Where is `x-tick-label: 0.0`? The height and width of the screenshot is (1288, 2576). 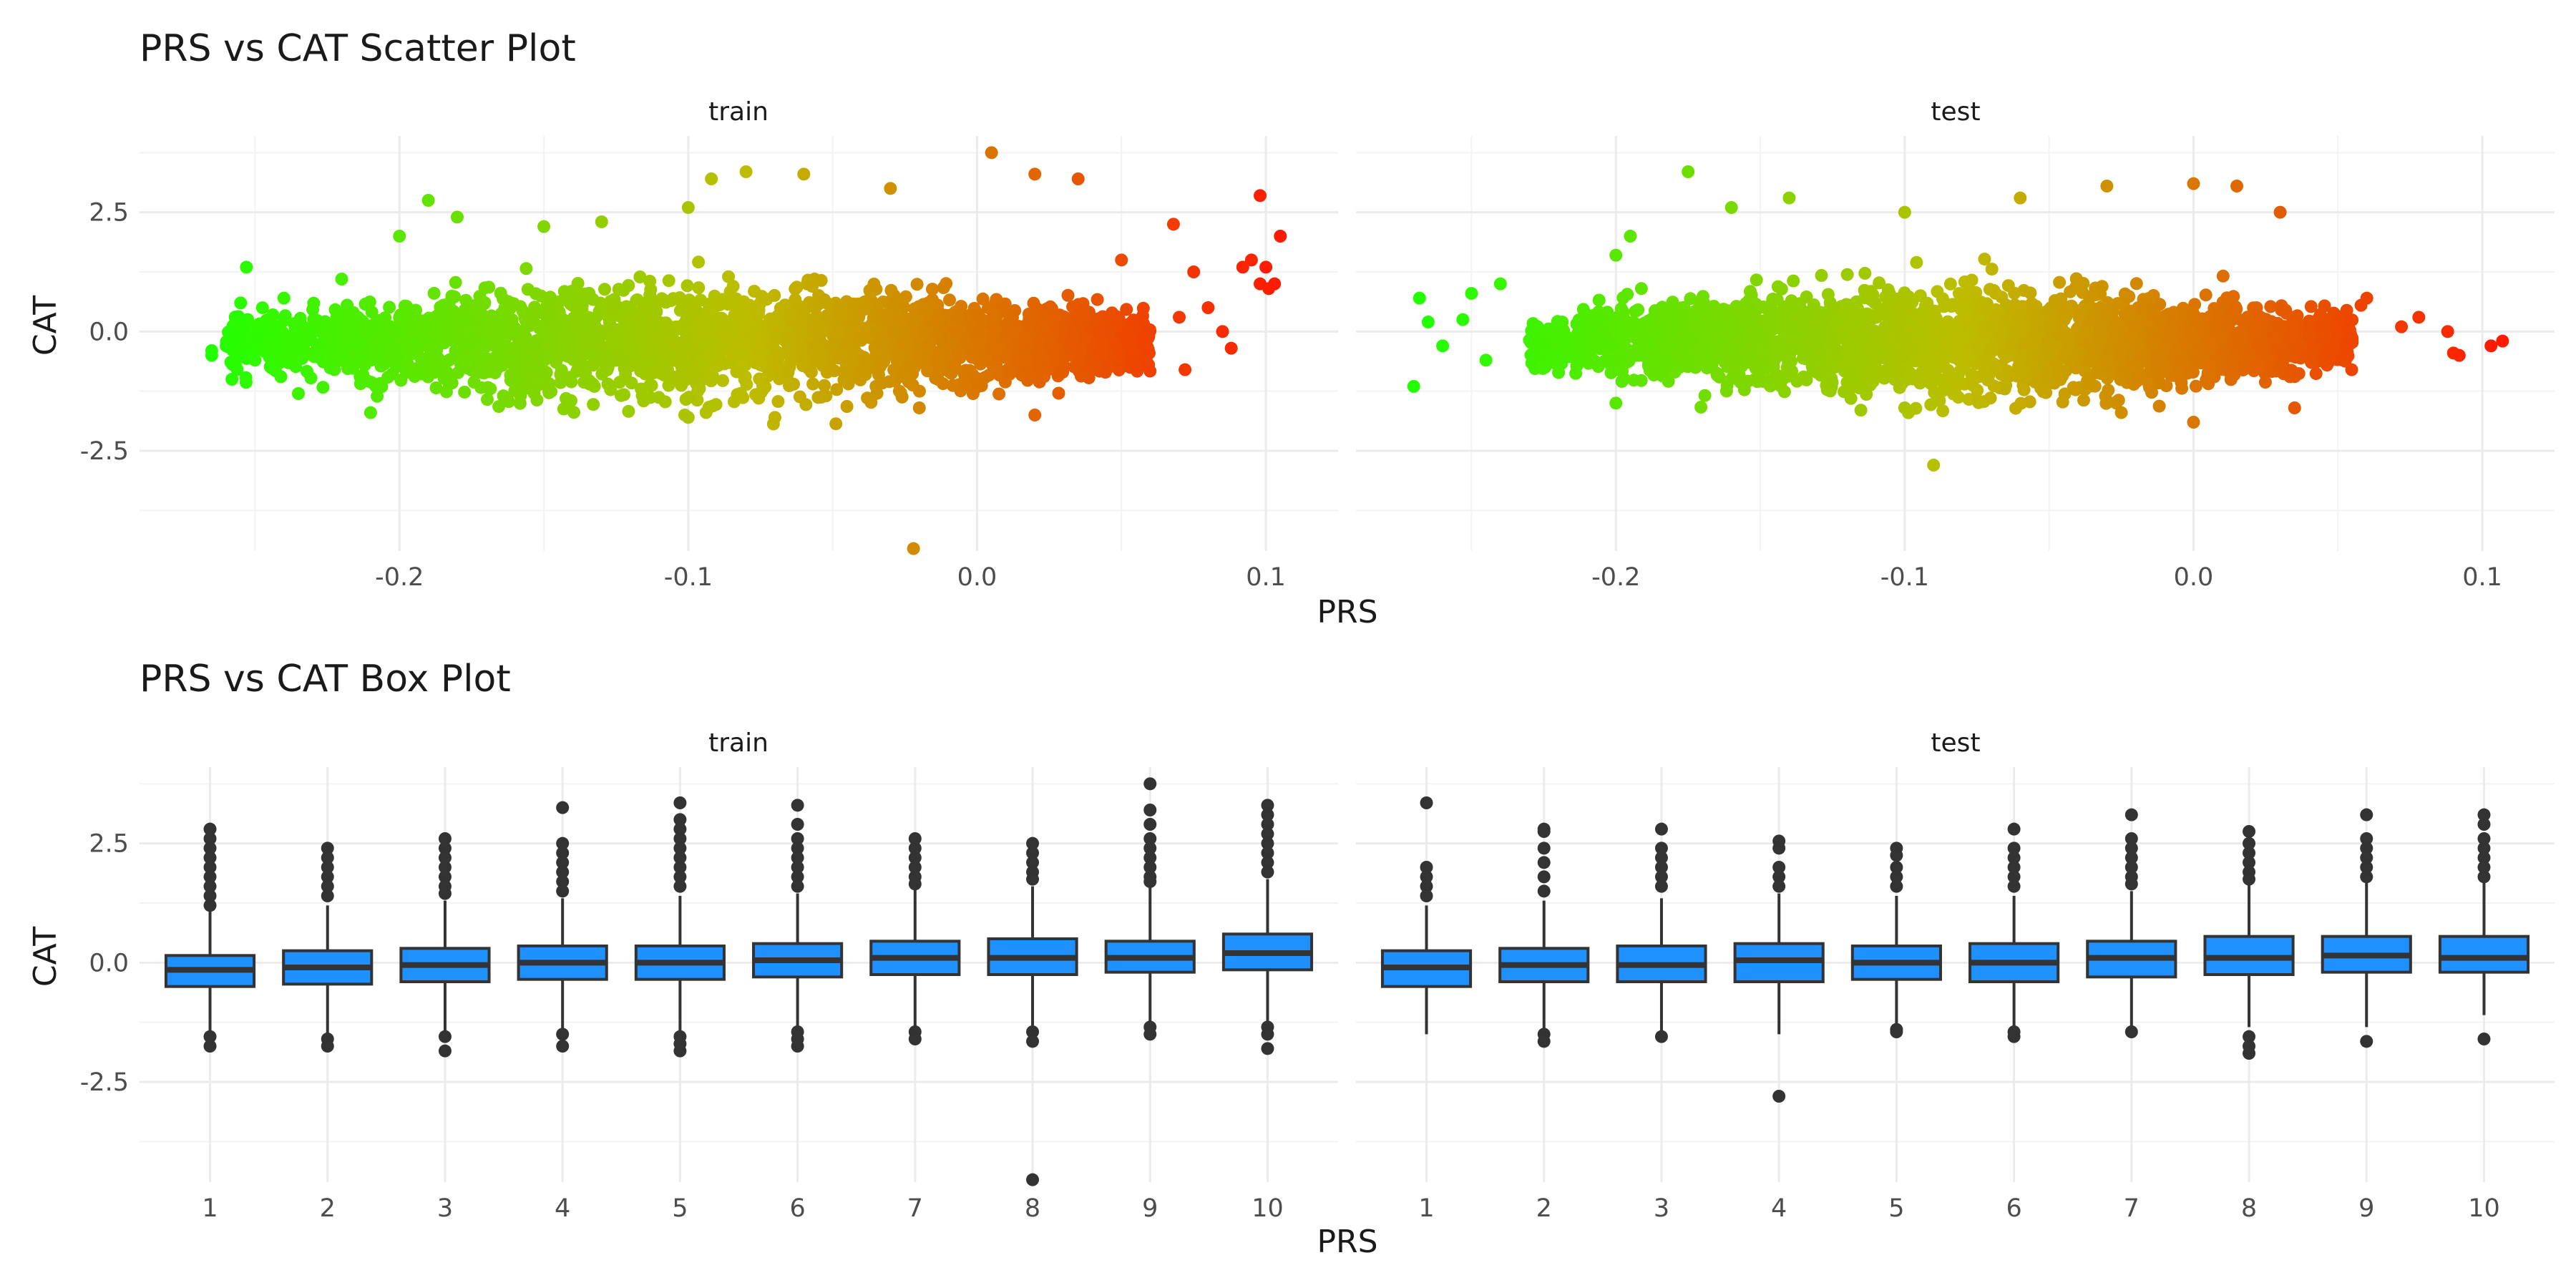
x-tick-label: 0.0 is located at coordinates (977, 577).